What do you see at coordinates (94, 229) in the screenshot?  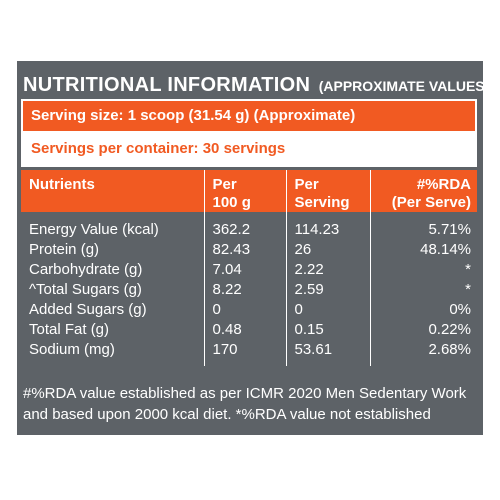 I see `nutrient-name: Energy Value (kcal)` at bounding box center [94, 229].